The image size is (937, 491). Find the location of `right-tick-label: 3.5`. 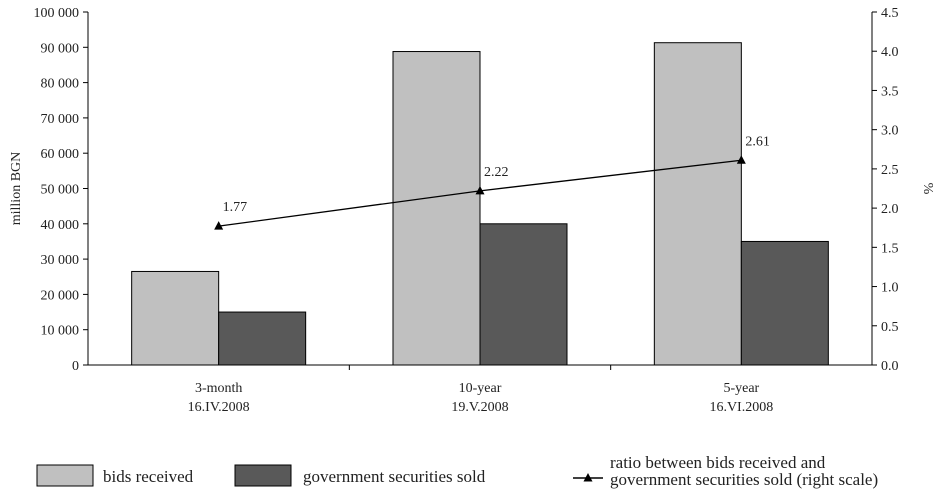

right-tick-label: 3.5 is located at coordinates (890, 91).